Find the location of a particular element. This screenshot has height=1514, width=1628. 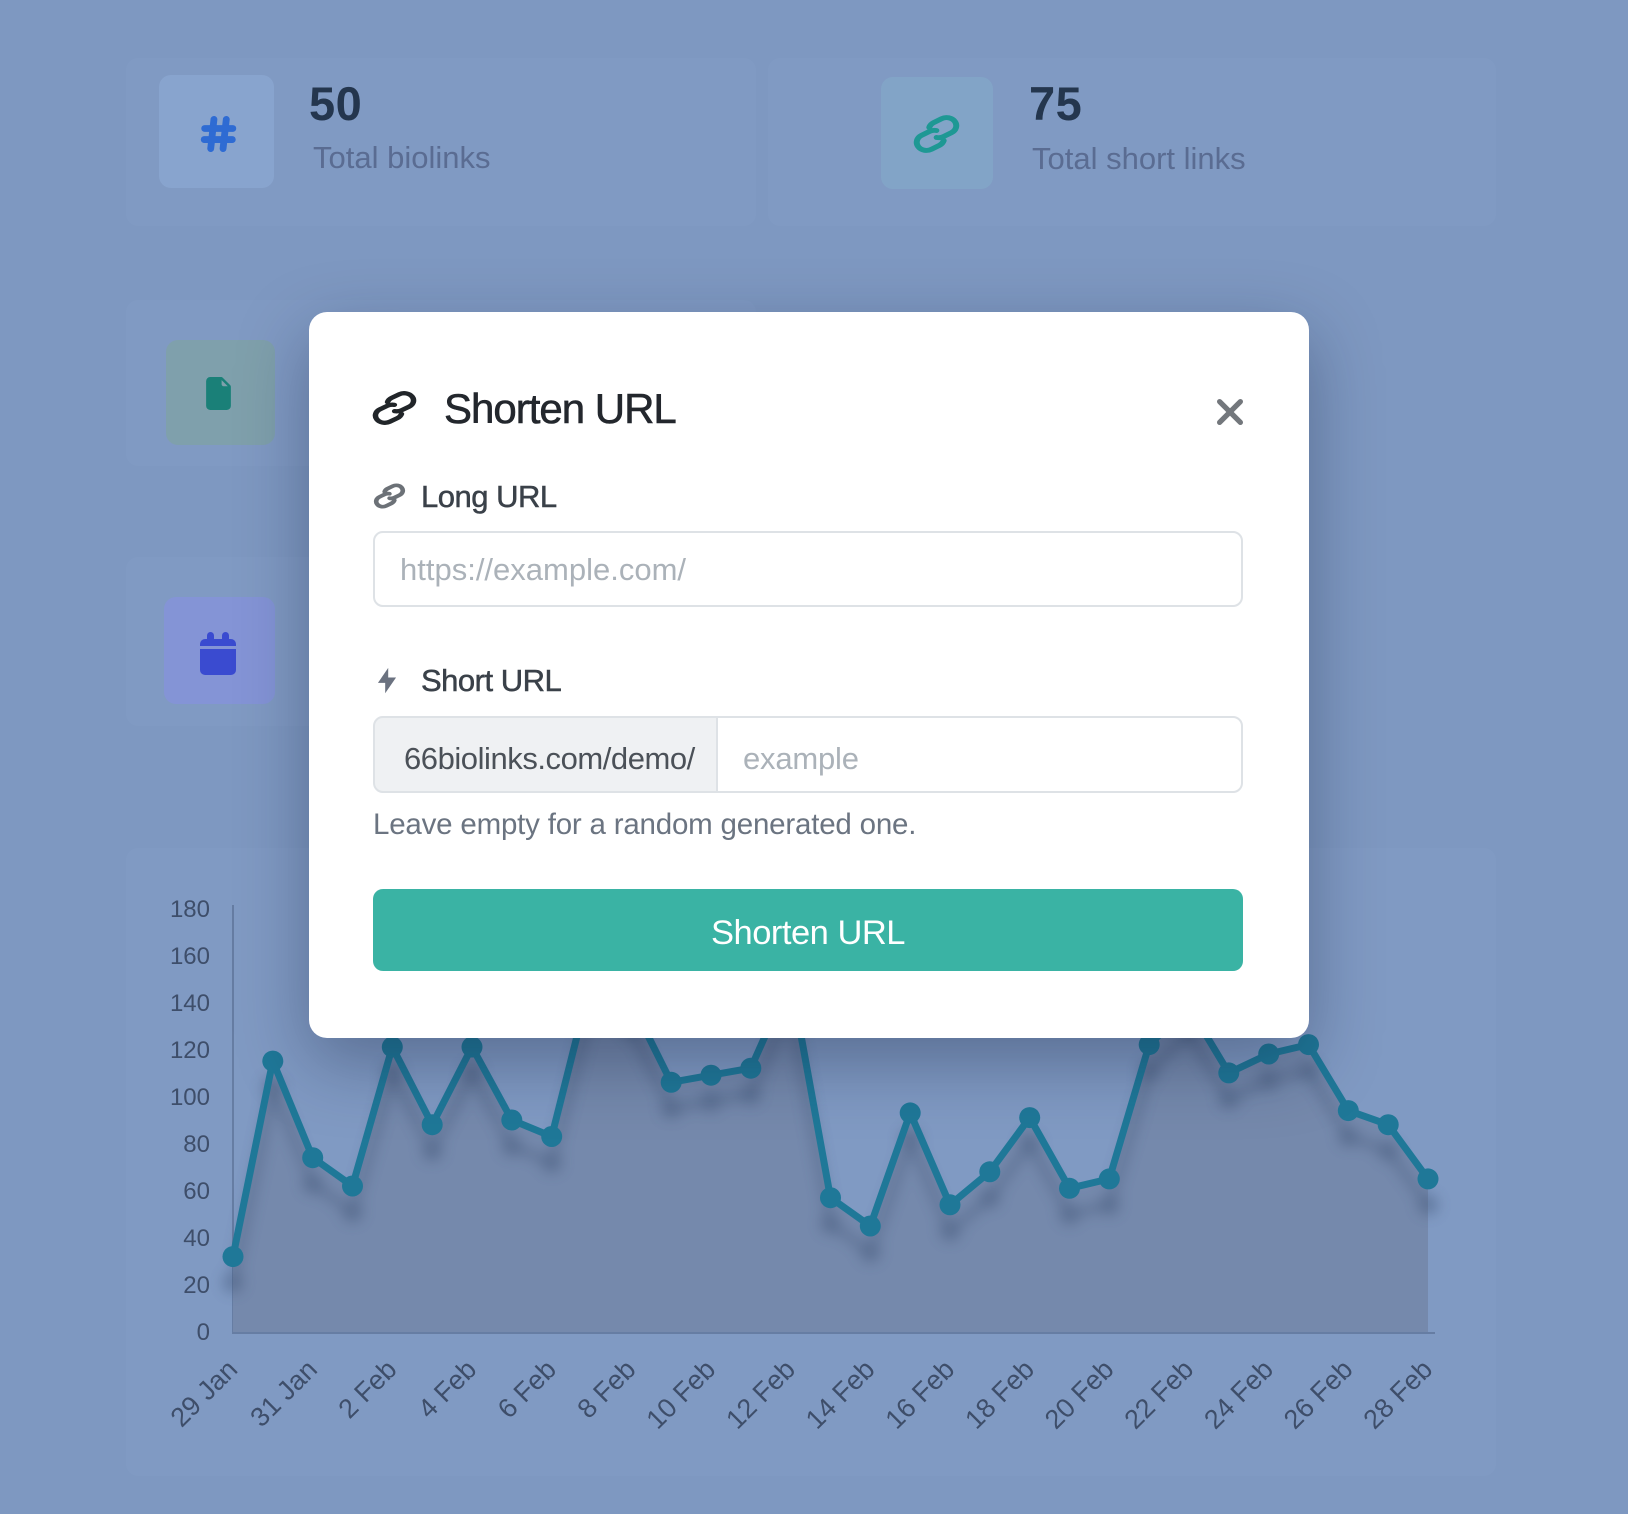

svg-text: 12 Feb is located at coordinates (760, 1394).